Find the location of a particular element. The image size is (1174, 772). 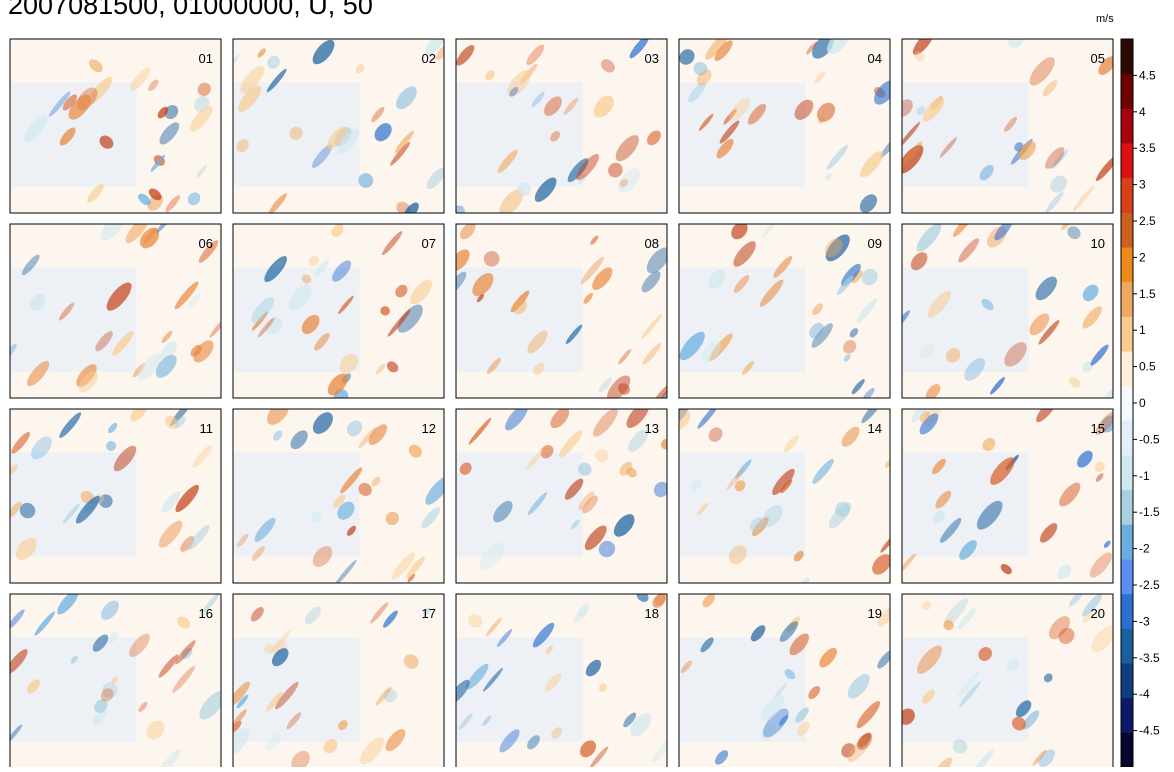

colorbar-tick-label: 4 is located at coordinates (1142, 112).